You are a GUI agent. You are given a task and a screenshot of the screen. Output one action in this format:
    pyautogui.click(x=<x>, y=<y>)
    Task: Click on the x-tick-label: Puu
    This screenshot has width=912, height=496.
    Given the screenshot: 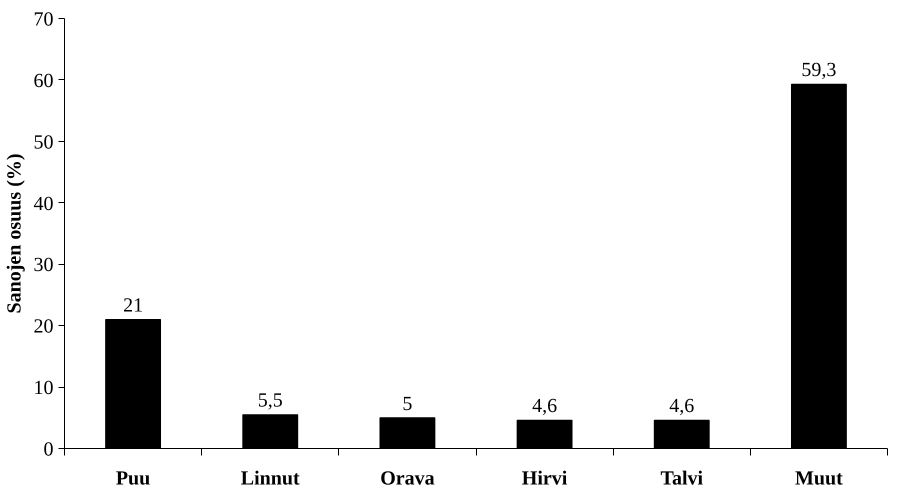 What is the action you would take?
    pyautogui.click(x=133, y=479)
    